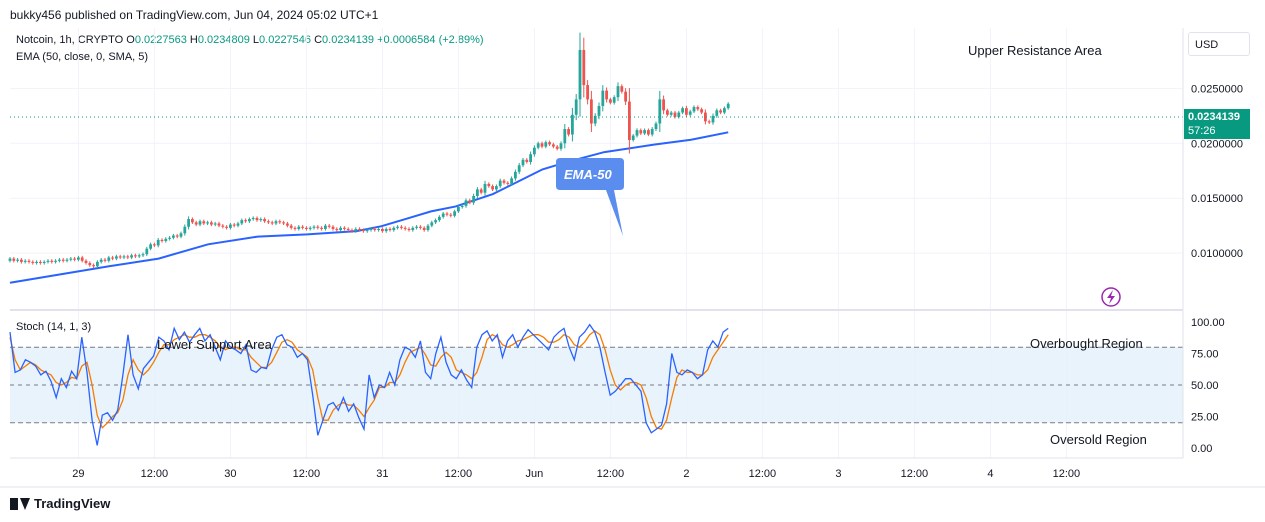 This screenshot has height=522, width=1265. Describe the element at coordinates (369, 380) in the screenshot. I see `stoch-d-line` at that location.